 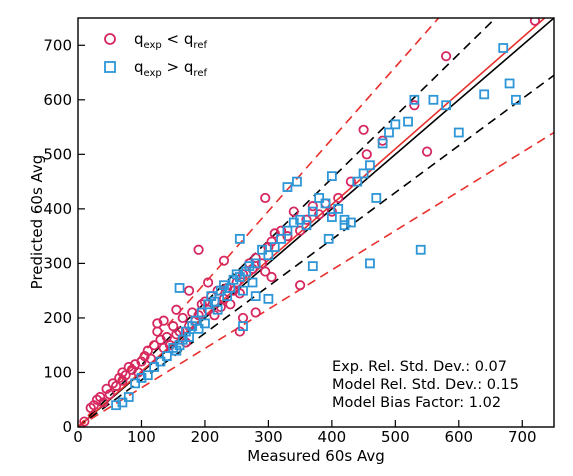 I want to click on x-tick-label: 500, so click(x=395, y=437).